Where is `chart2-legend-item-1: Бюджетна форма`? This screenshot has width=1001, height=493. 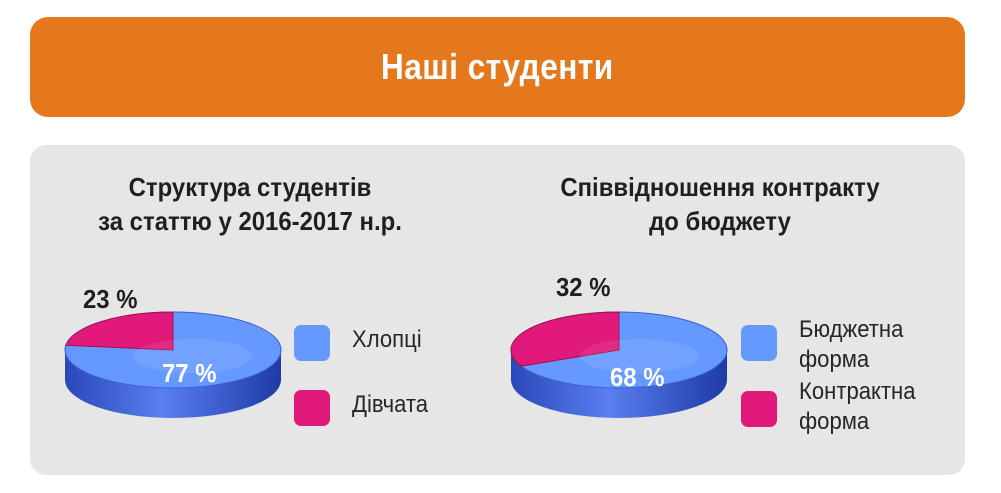
chart2-legend-item-1: Бюджетна форма is located at coordinates (826, 345).